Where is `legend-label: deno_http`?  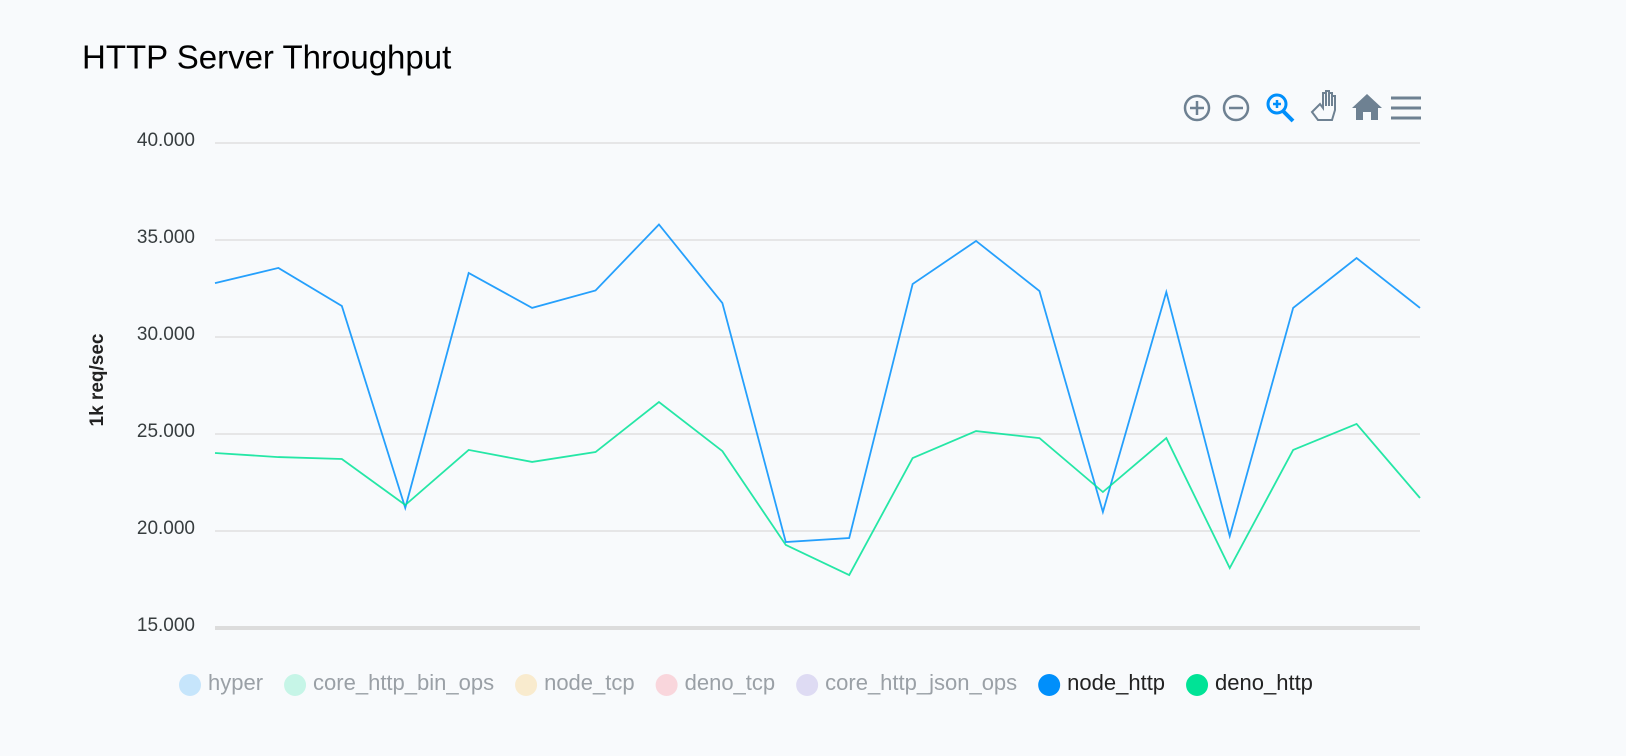
legend-label: deno_http is located at coordinates (1264, 682).